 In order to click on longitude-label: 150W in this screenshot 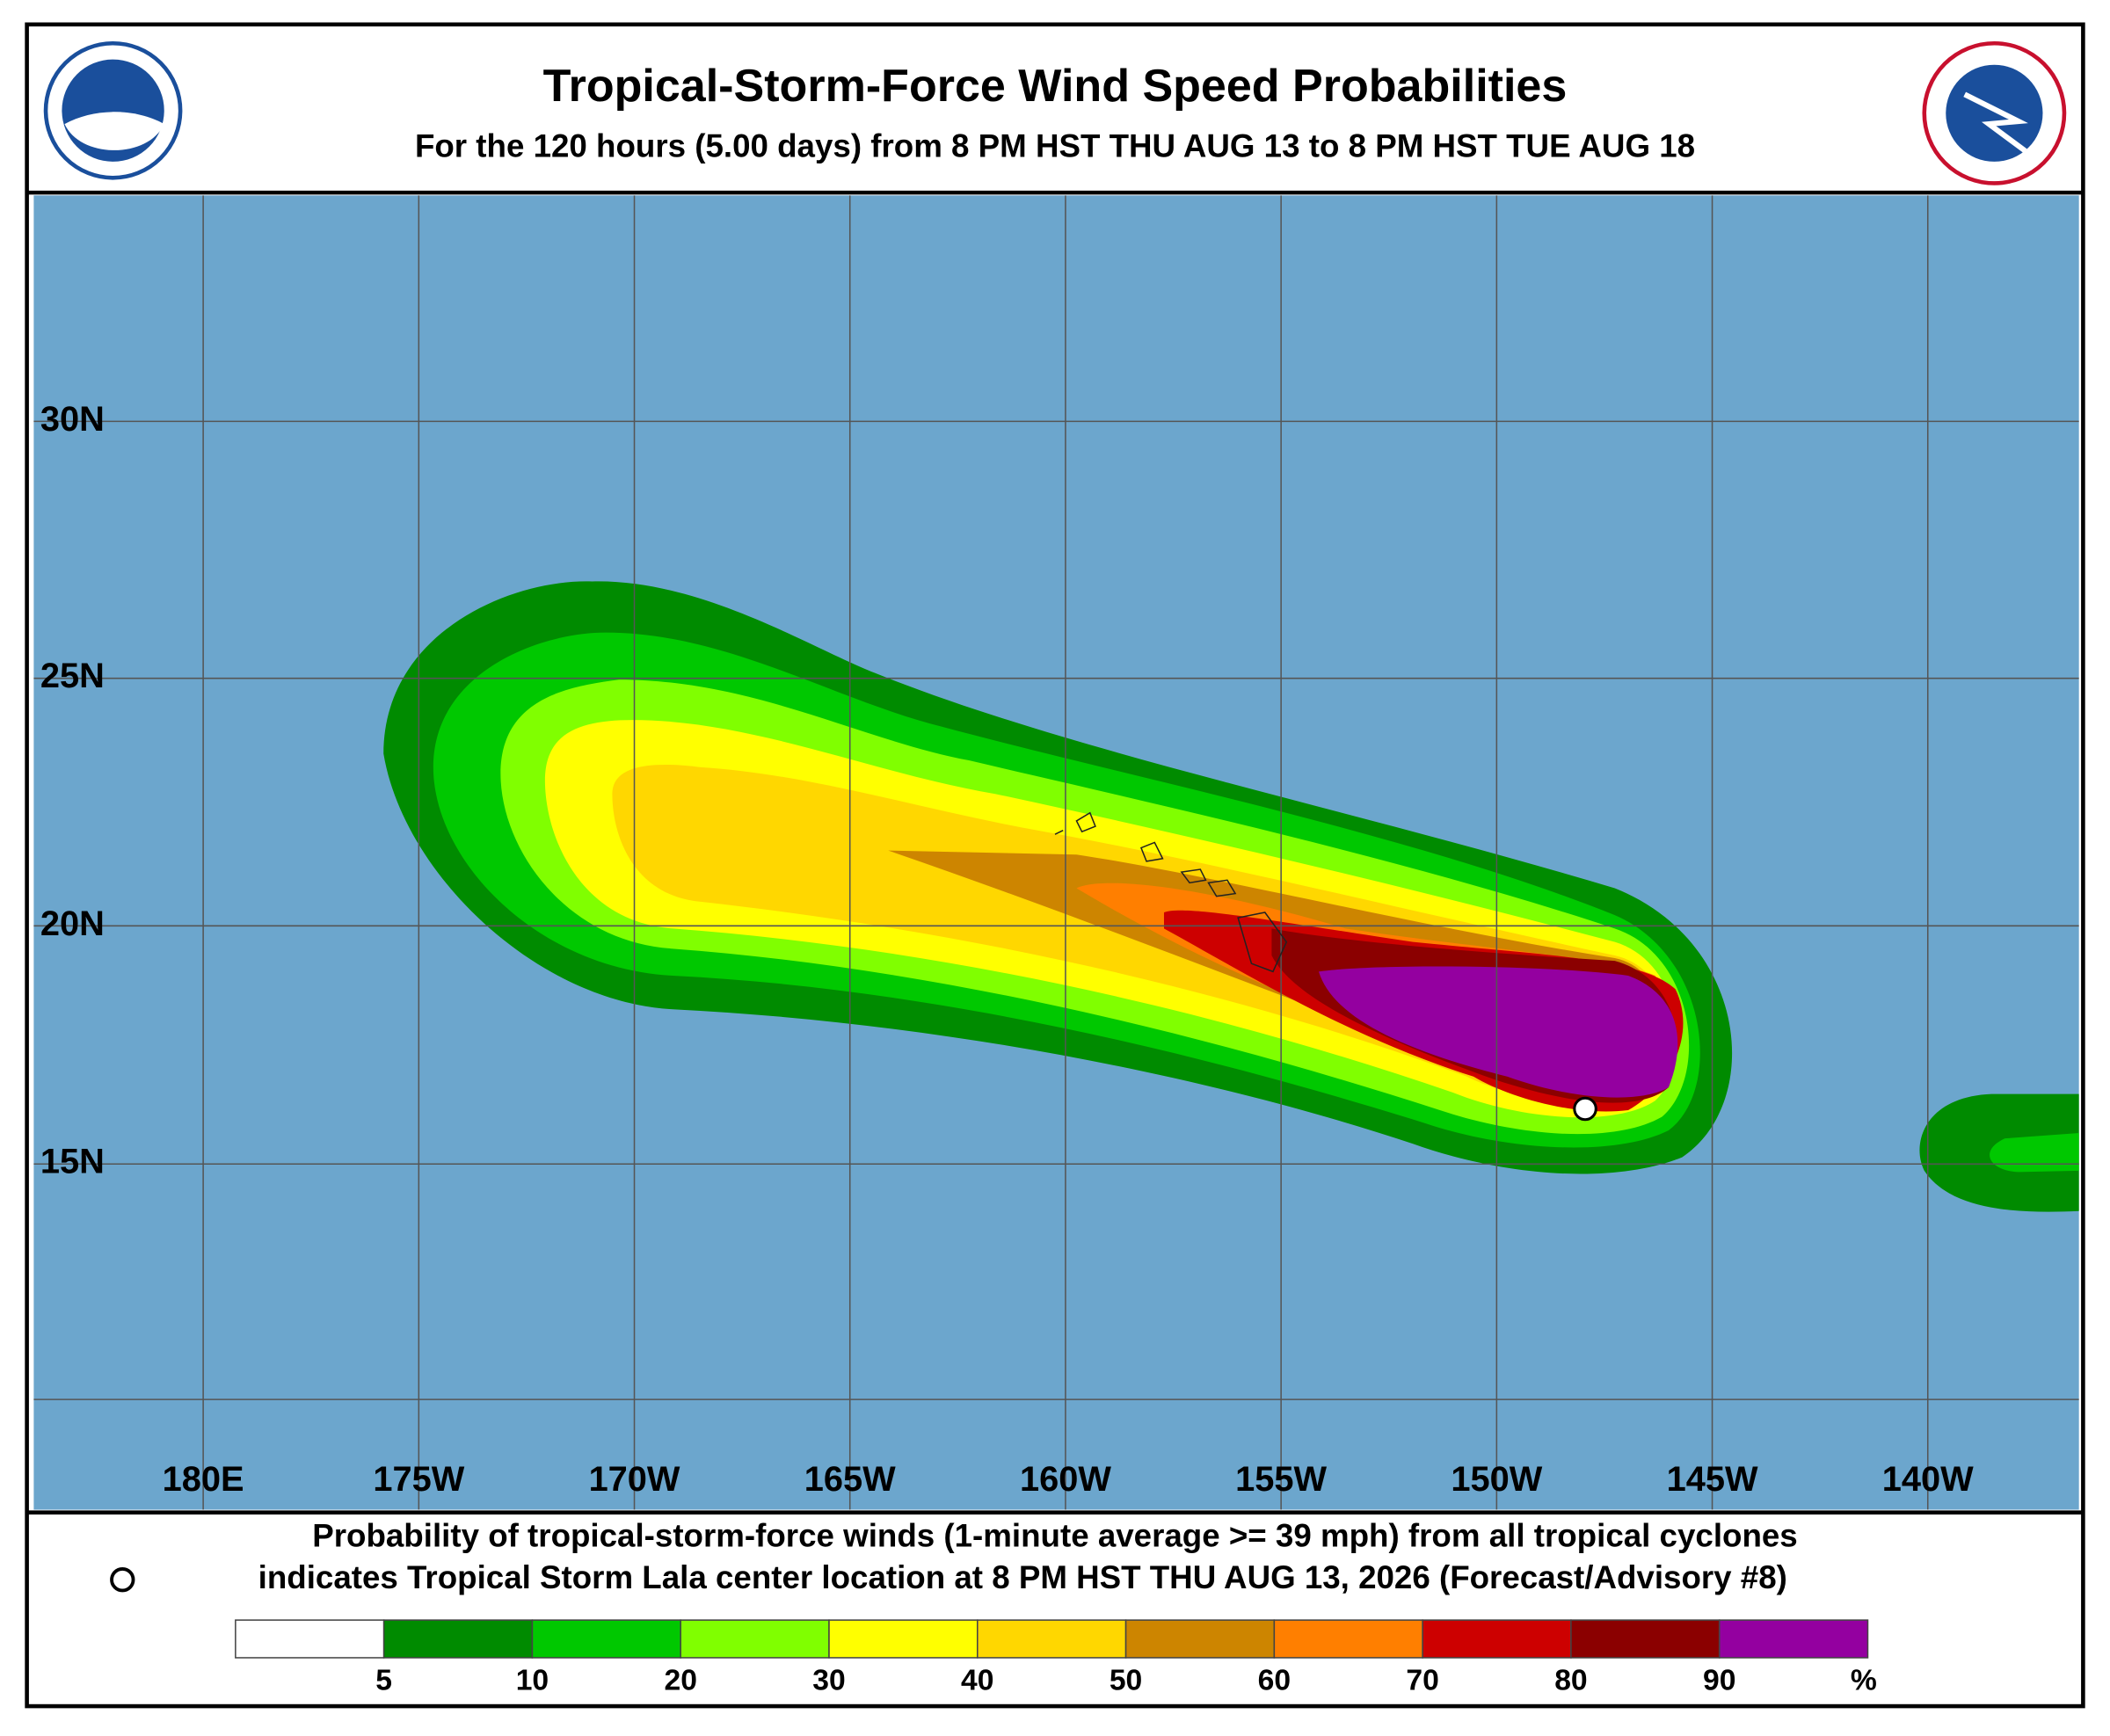, I will do `click(1496, 1479)`.